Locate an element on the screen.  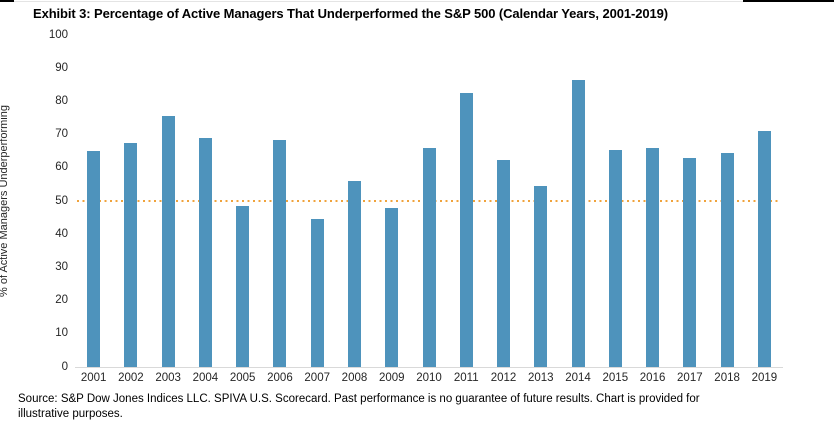
y-tick-label-50: 50 is located at coordinates (61, 200).